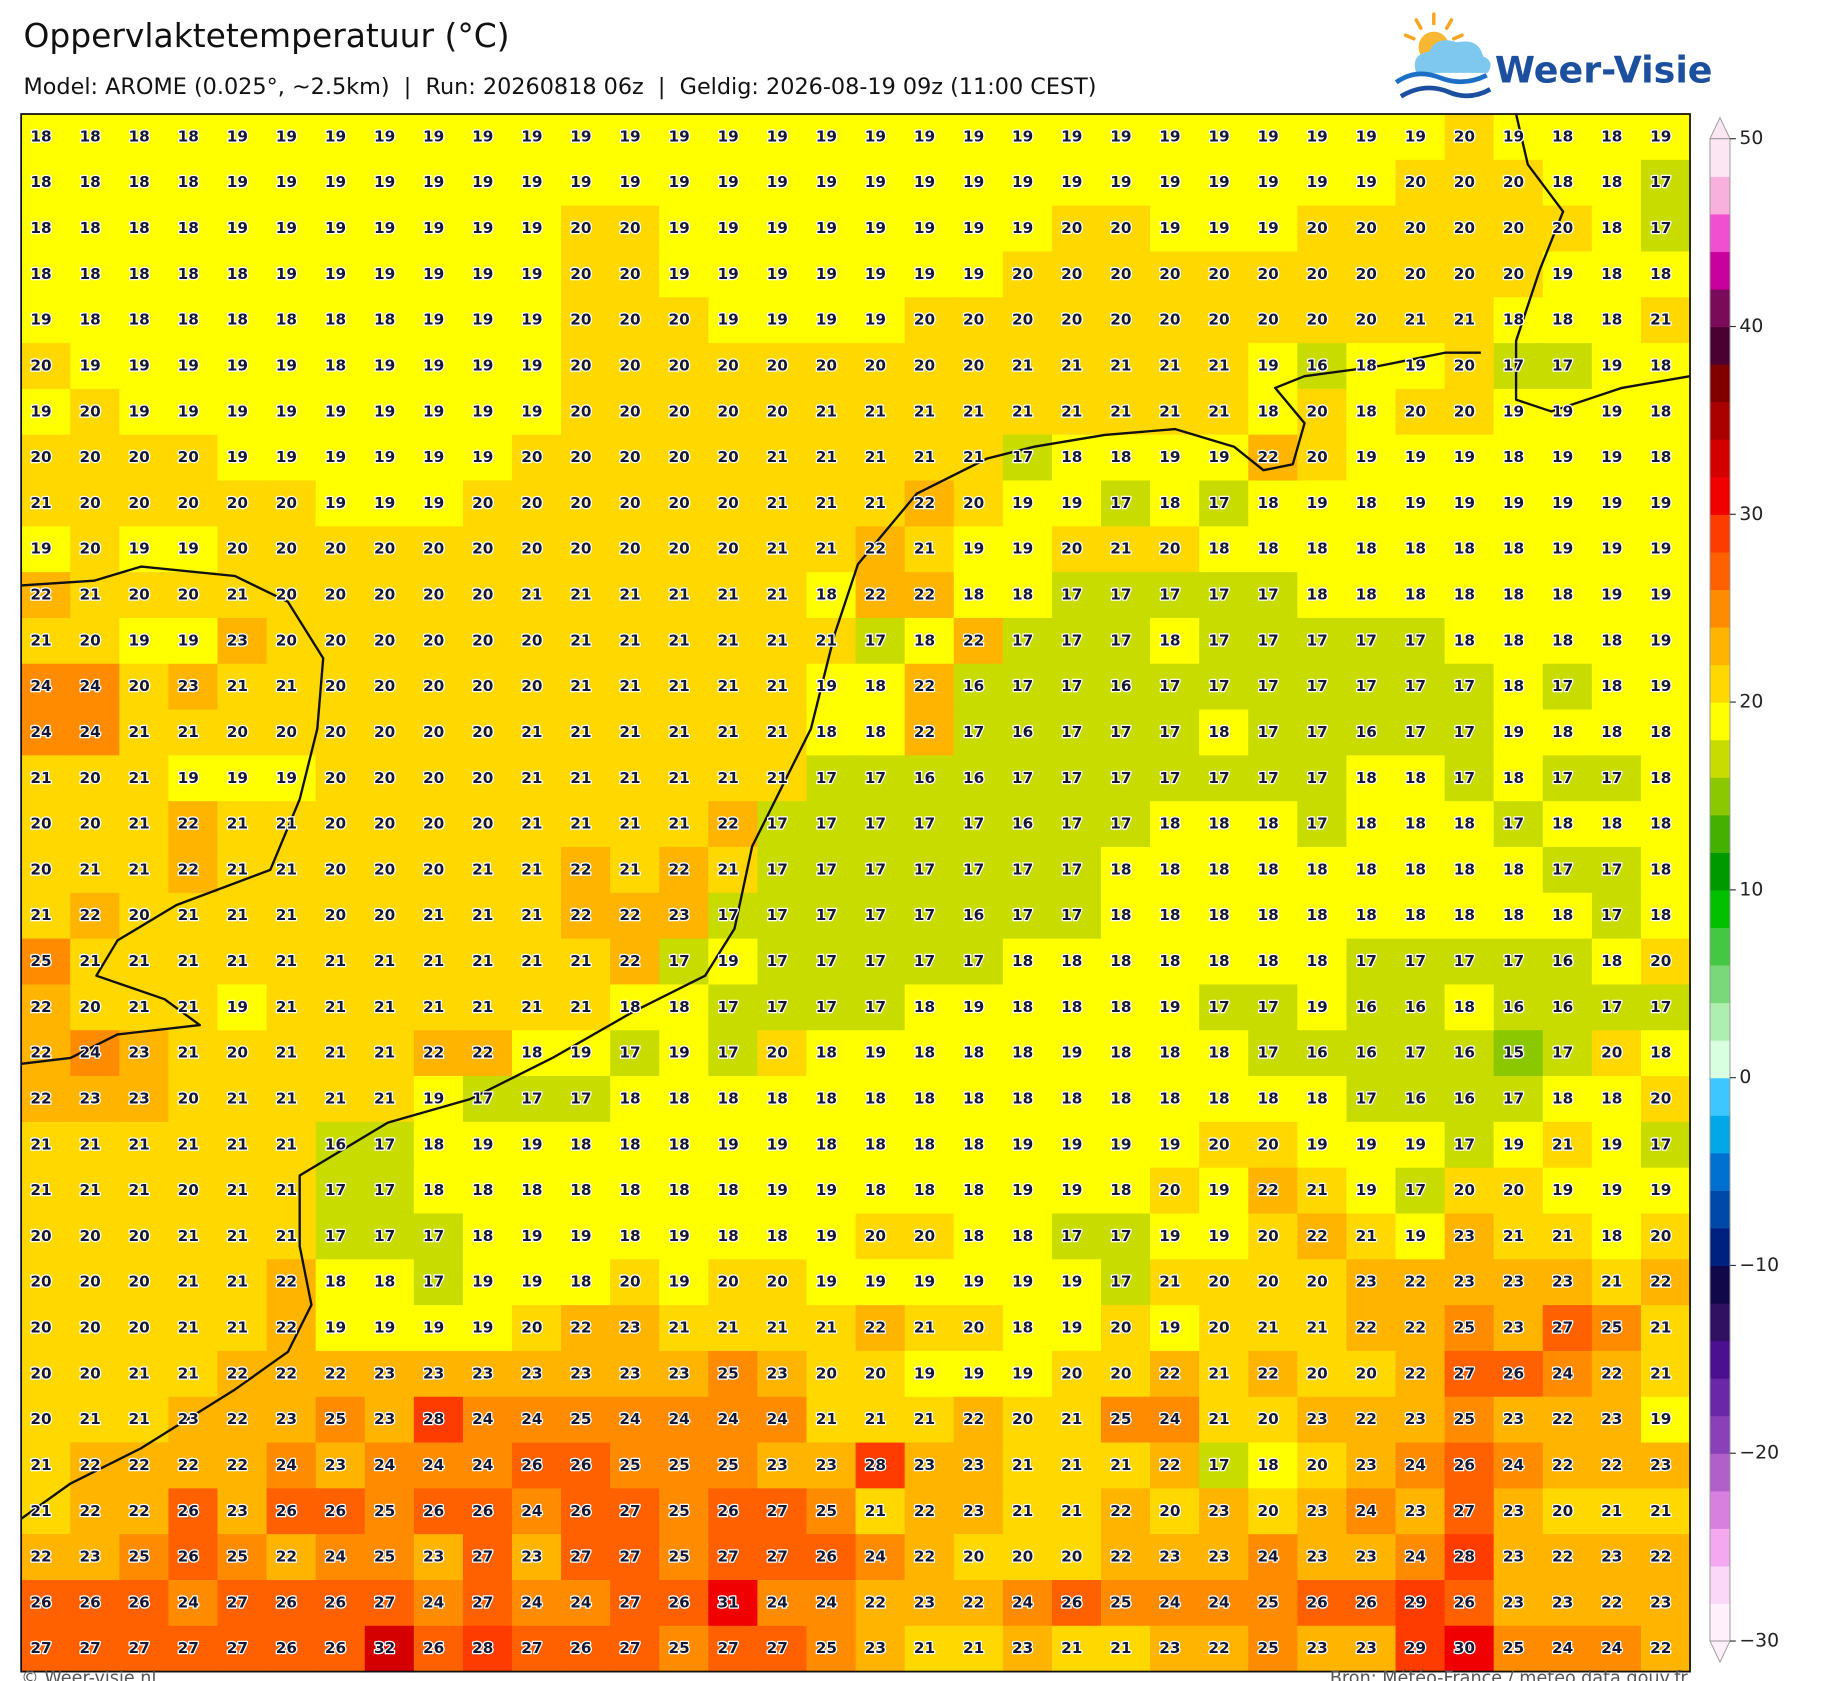 The image size is (1824, 1681). Describe the element at coordinates (924, 732) in the screenshot. I see `temperature-label: 22` at that location.